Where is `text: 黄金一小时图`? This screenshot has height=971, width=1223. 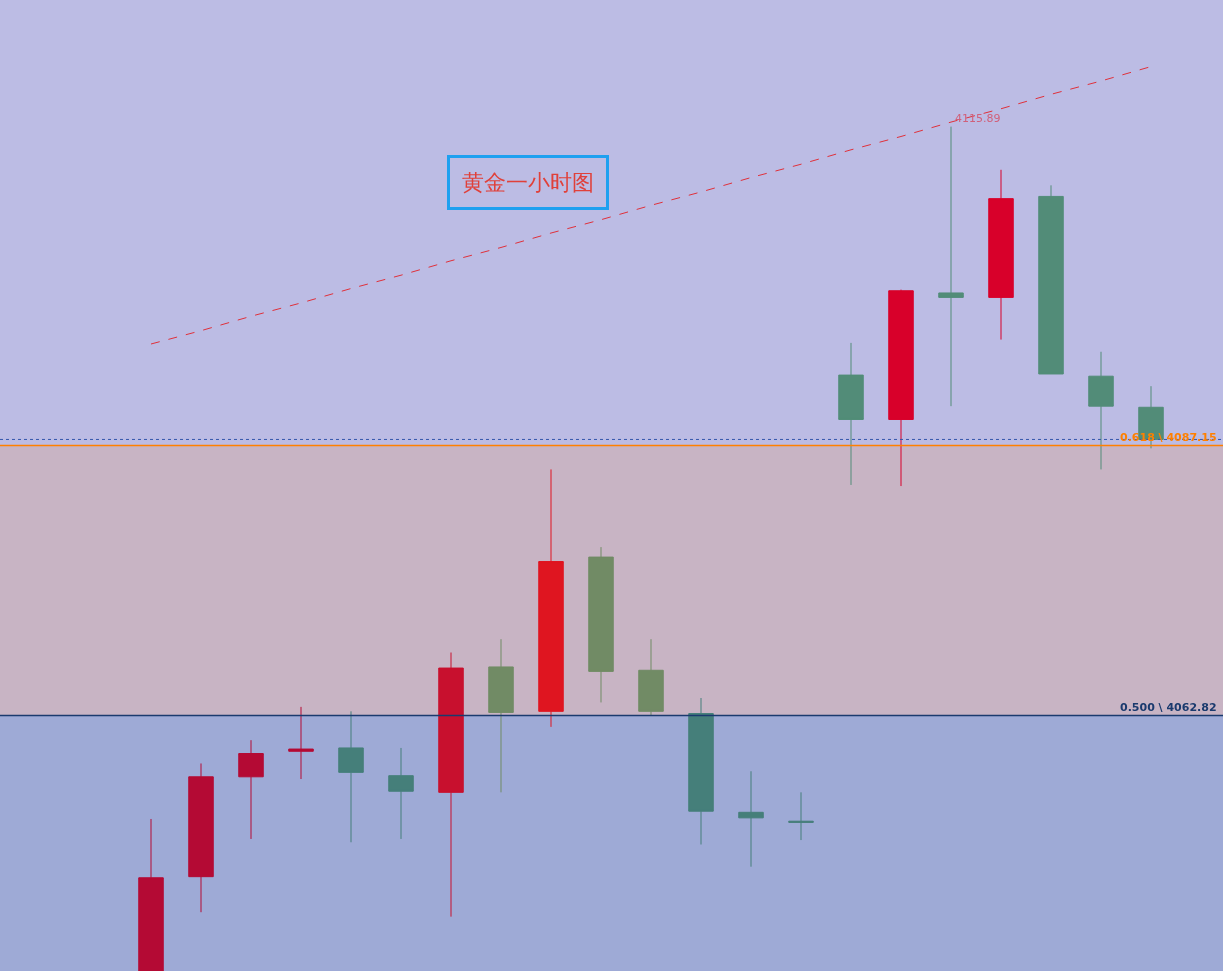 text: 黄金一小时图 is located at coordinates (528, 182).